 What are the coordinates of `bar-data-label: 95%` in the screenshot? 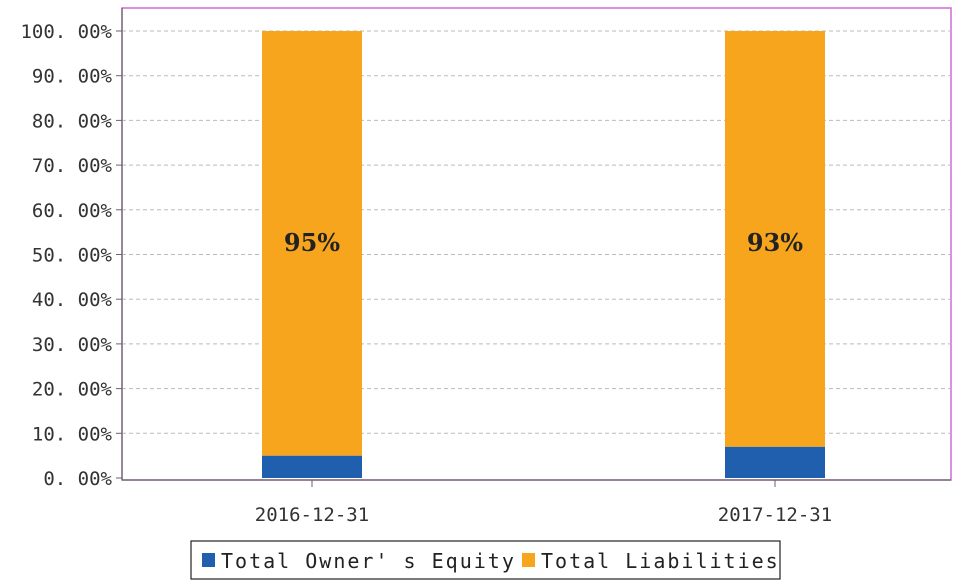 It's located at (312, 242).